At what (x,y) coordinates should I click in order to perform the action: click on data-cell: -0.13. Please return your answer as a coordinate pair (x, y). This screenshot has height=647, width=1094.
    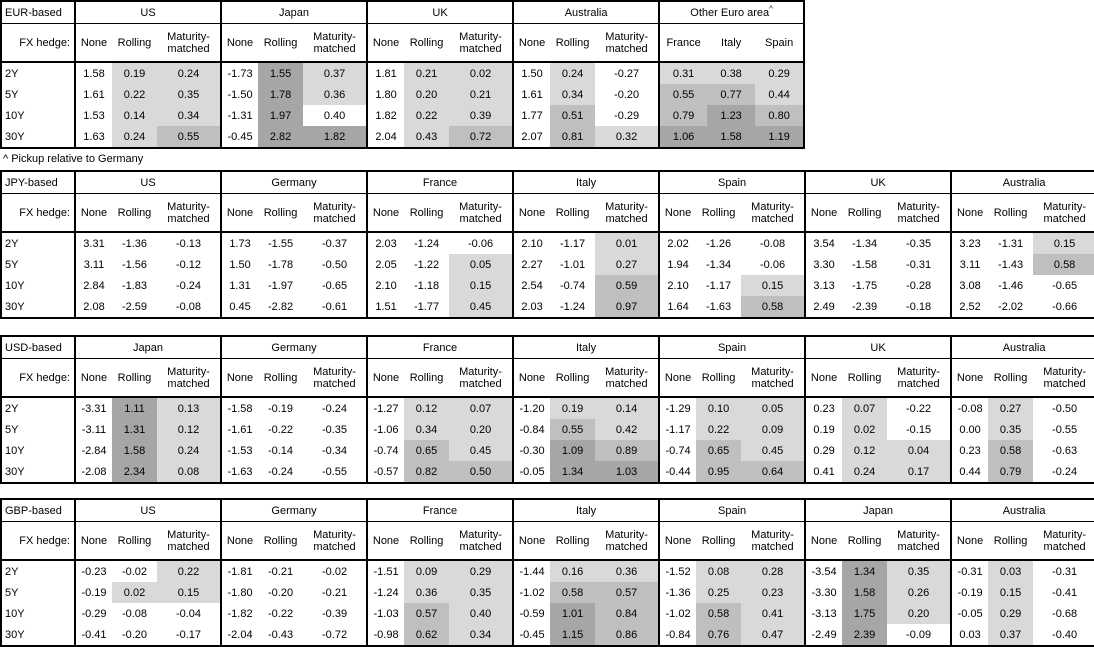
    Looking at the image, I should click on (189, 243).